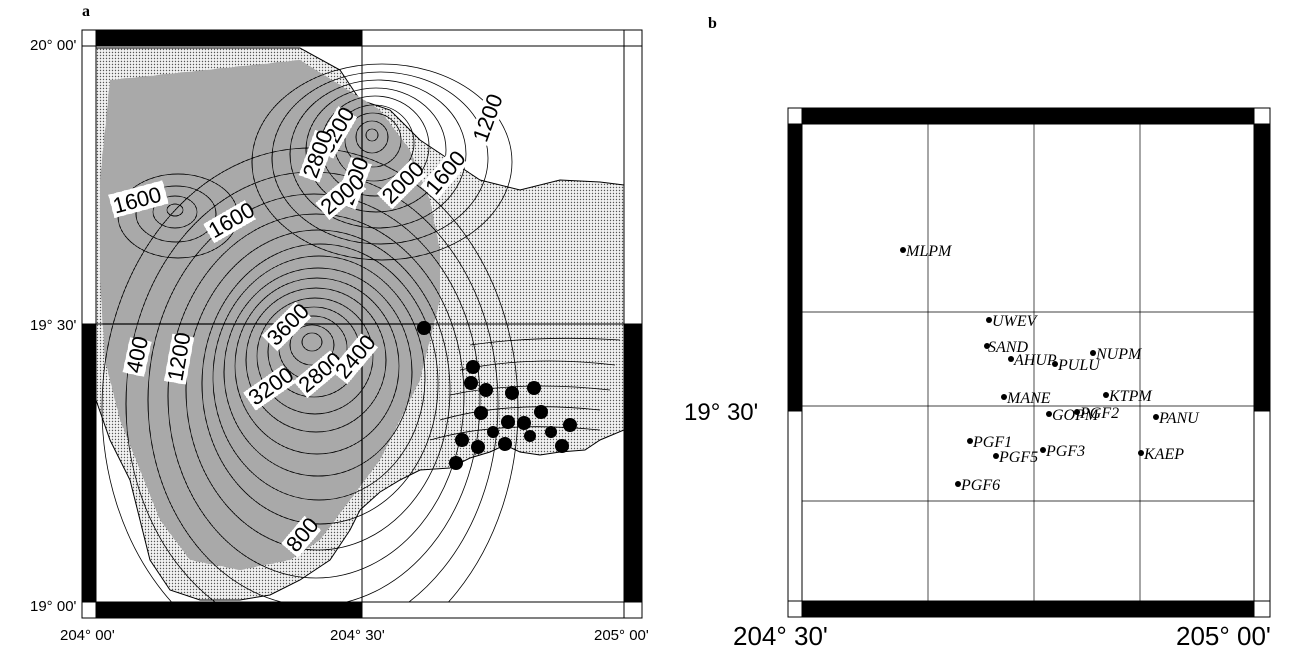  What do you see at coordinates (780, 634) in the screenshot?
I see `tick-b-lon-left: 204° 30'` at bounding box center [780, 634].